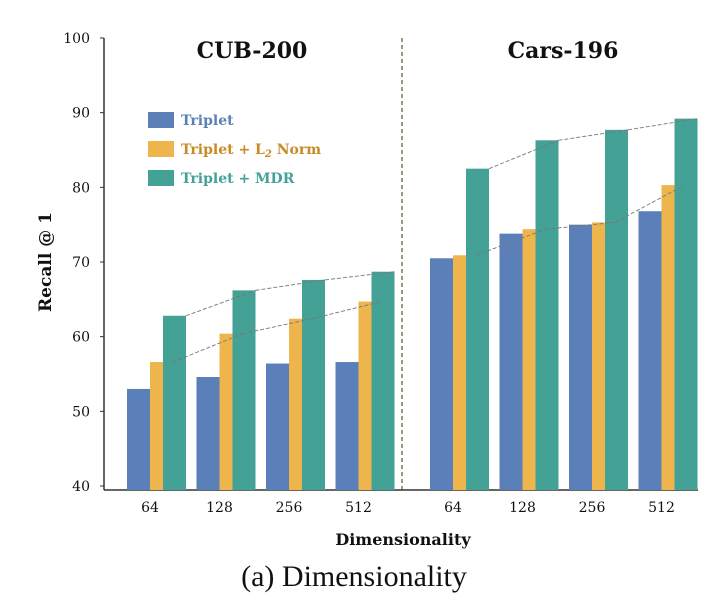 The image size is (708, 614). I want to click on panel-title: CUB-200, so click(252, 51).